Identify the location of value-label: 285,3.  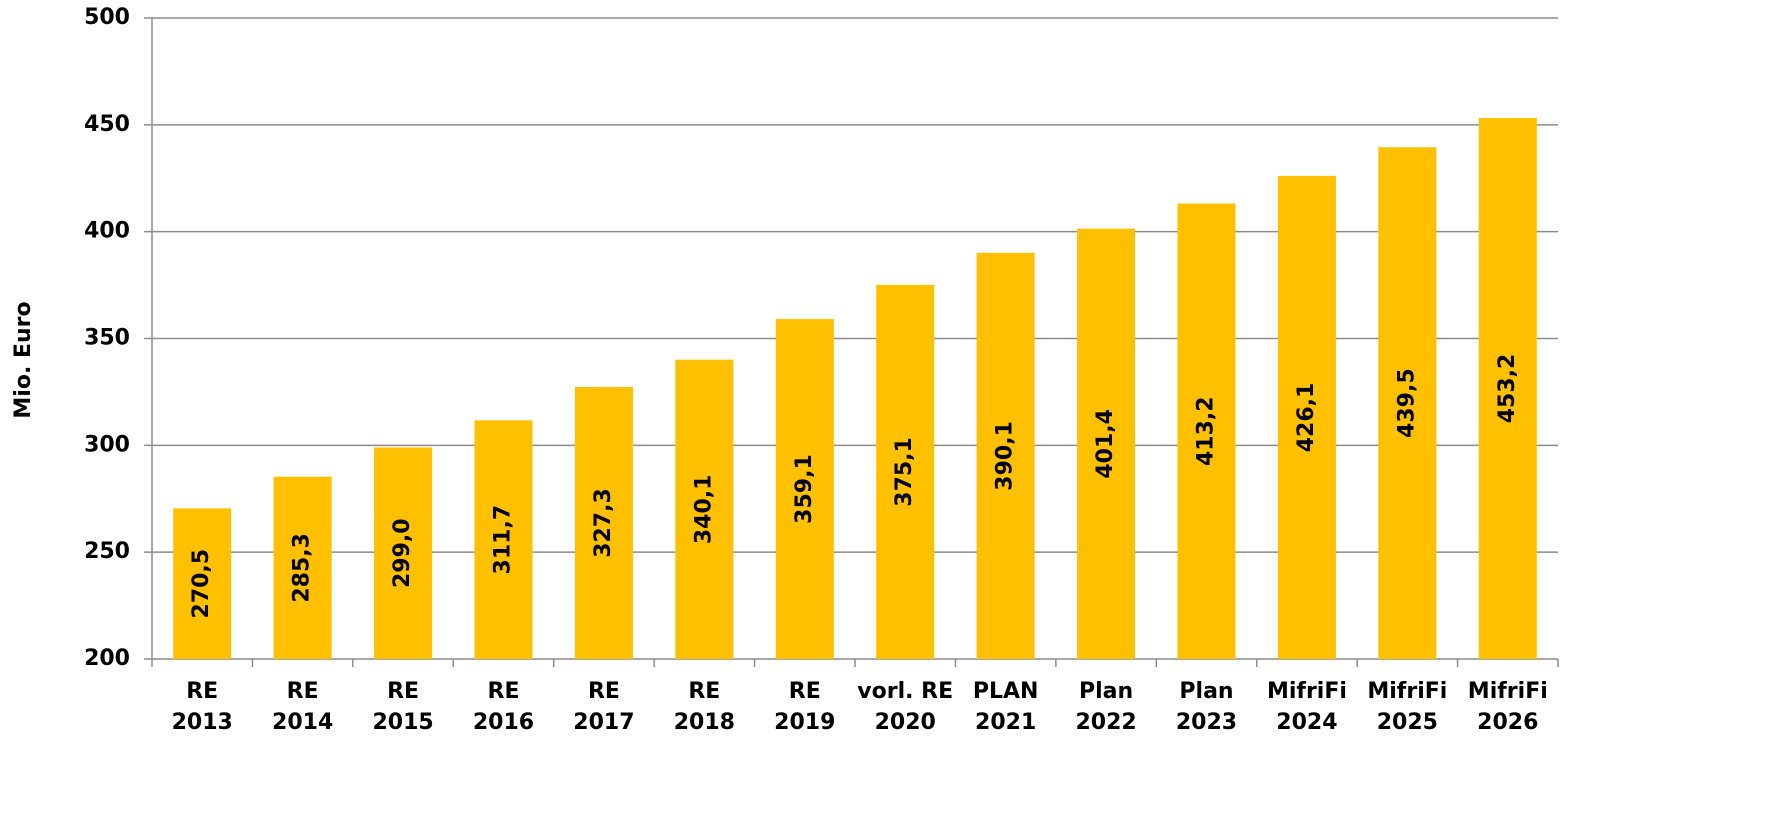
(302, 568).